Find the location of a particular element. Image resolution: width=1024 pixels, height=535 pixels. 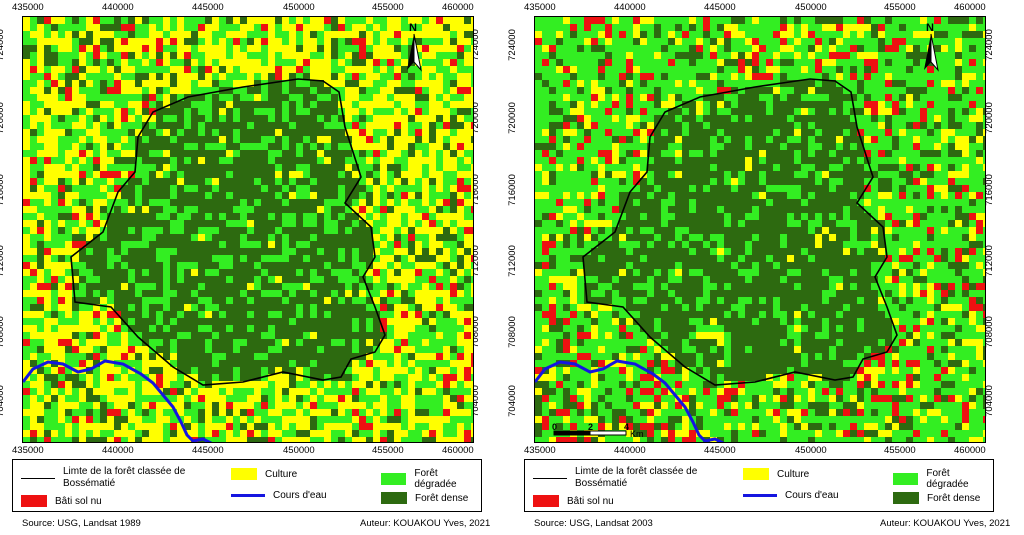

y-tick-right: 708000 is located at coordinates (989, 332).